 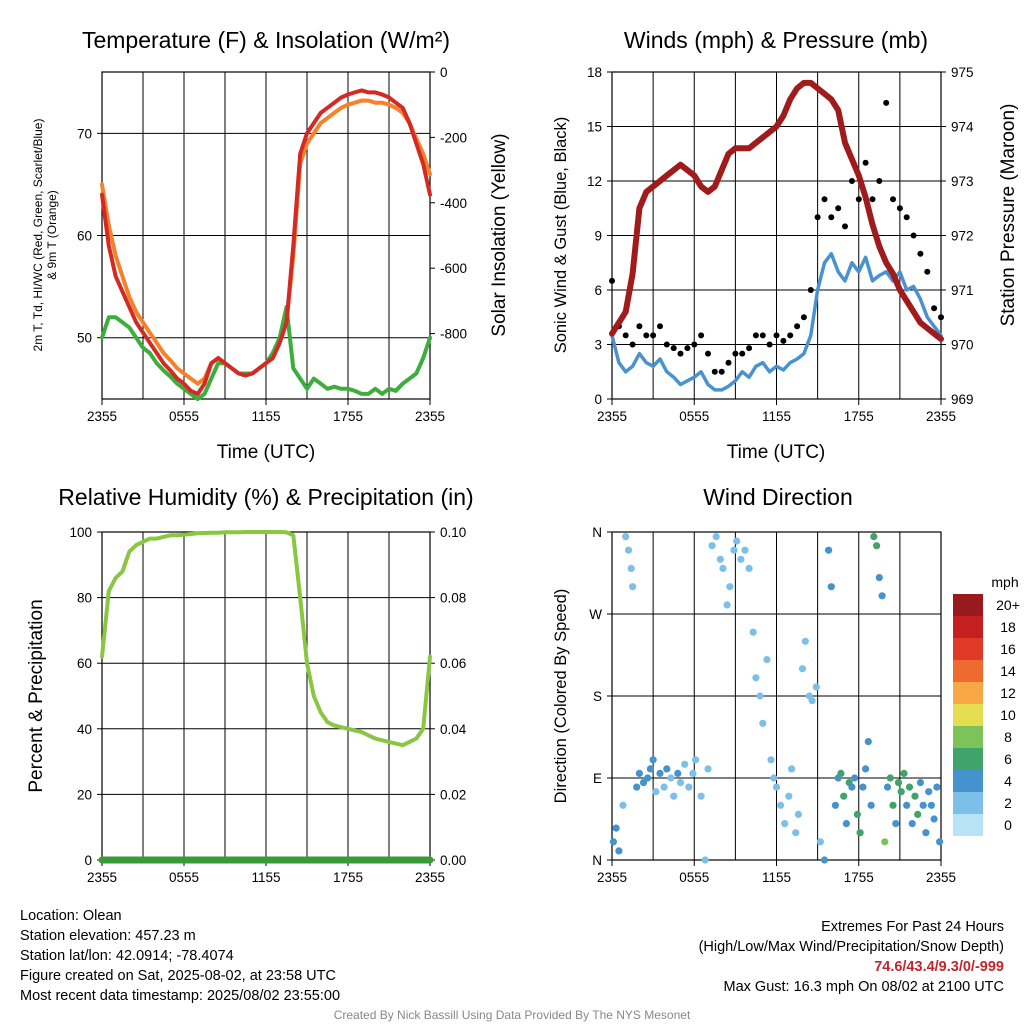 What do you see at coordinates (561, 696) in the screenshot?
I see `dir-ylabel-left: Direction (Colored By Speed)` at bounding box center [561, 696].